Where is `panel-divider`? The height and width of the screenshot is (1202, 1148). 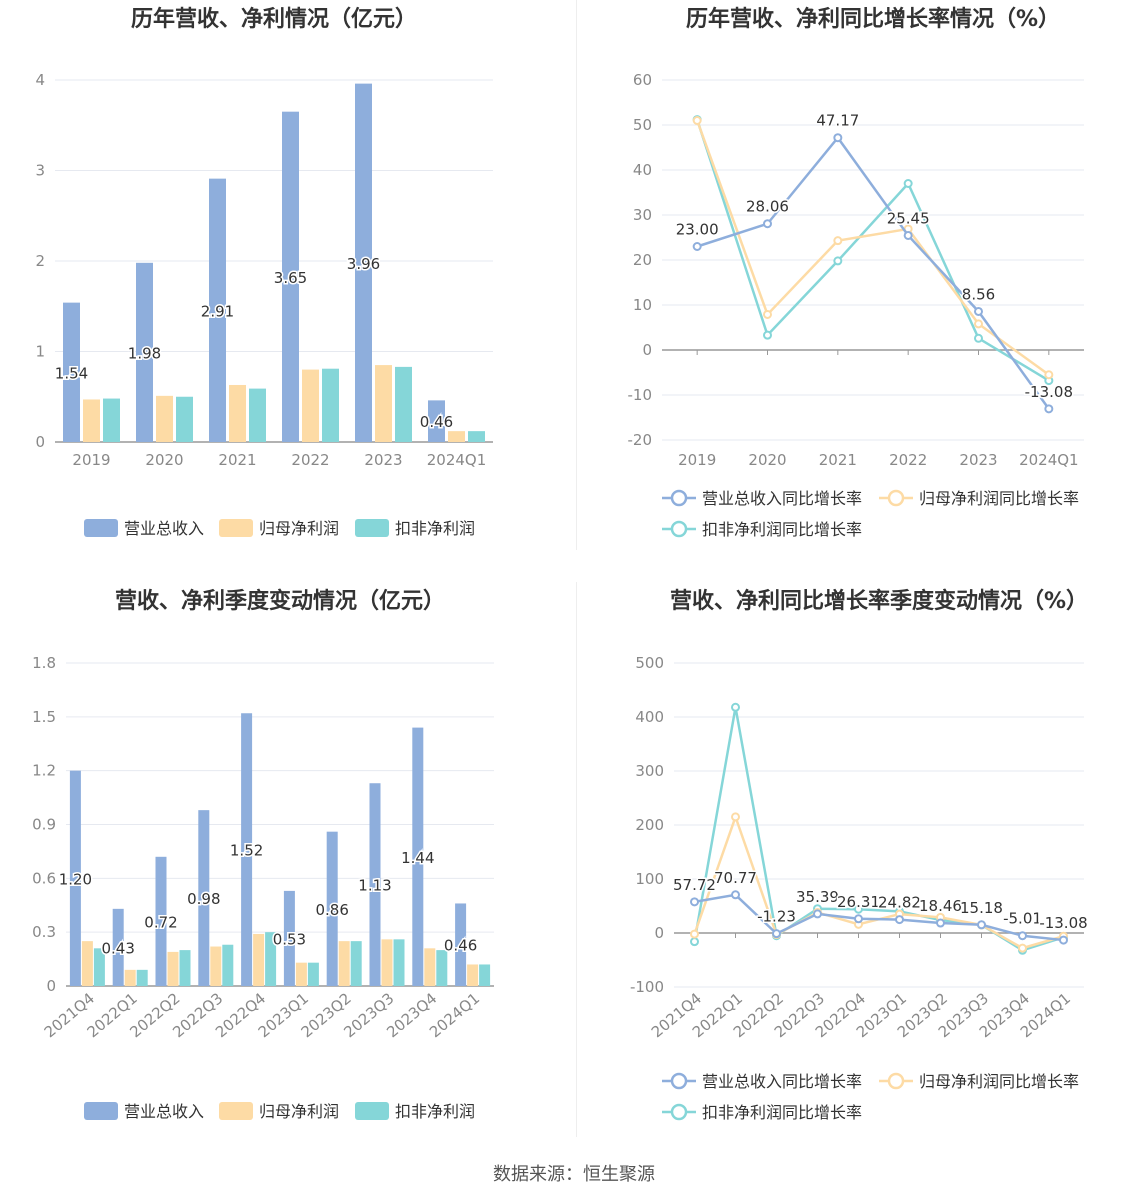 panel-divider is located at coordinates (576, 275).